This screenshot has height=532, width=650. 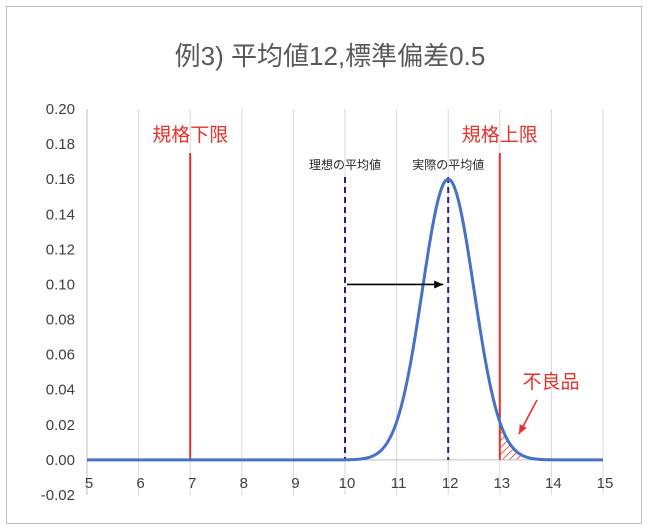 What do you see at coordinates (192, 483) in the screenshot?
I see `x-tick-label: 7` at bounding box center [192, 483].